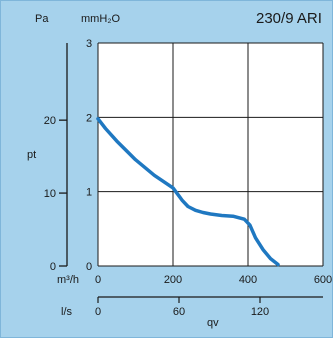  Describe the element at coordinates (89, 267) in the screenshot. I see `y-tick-label-0: 0` at that location.